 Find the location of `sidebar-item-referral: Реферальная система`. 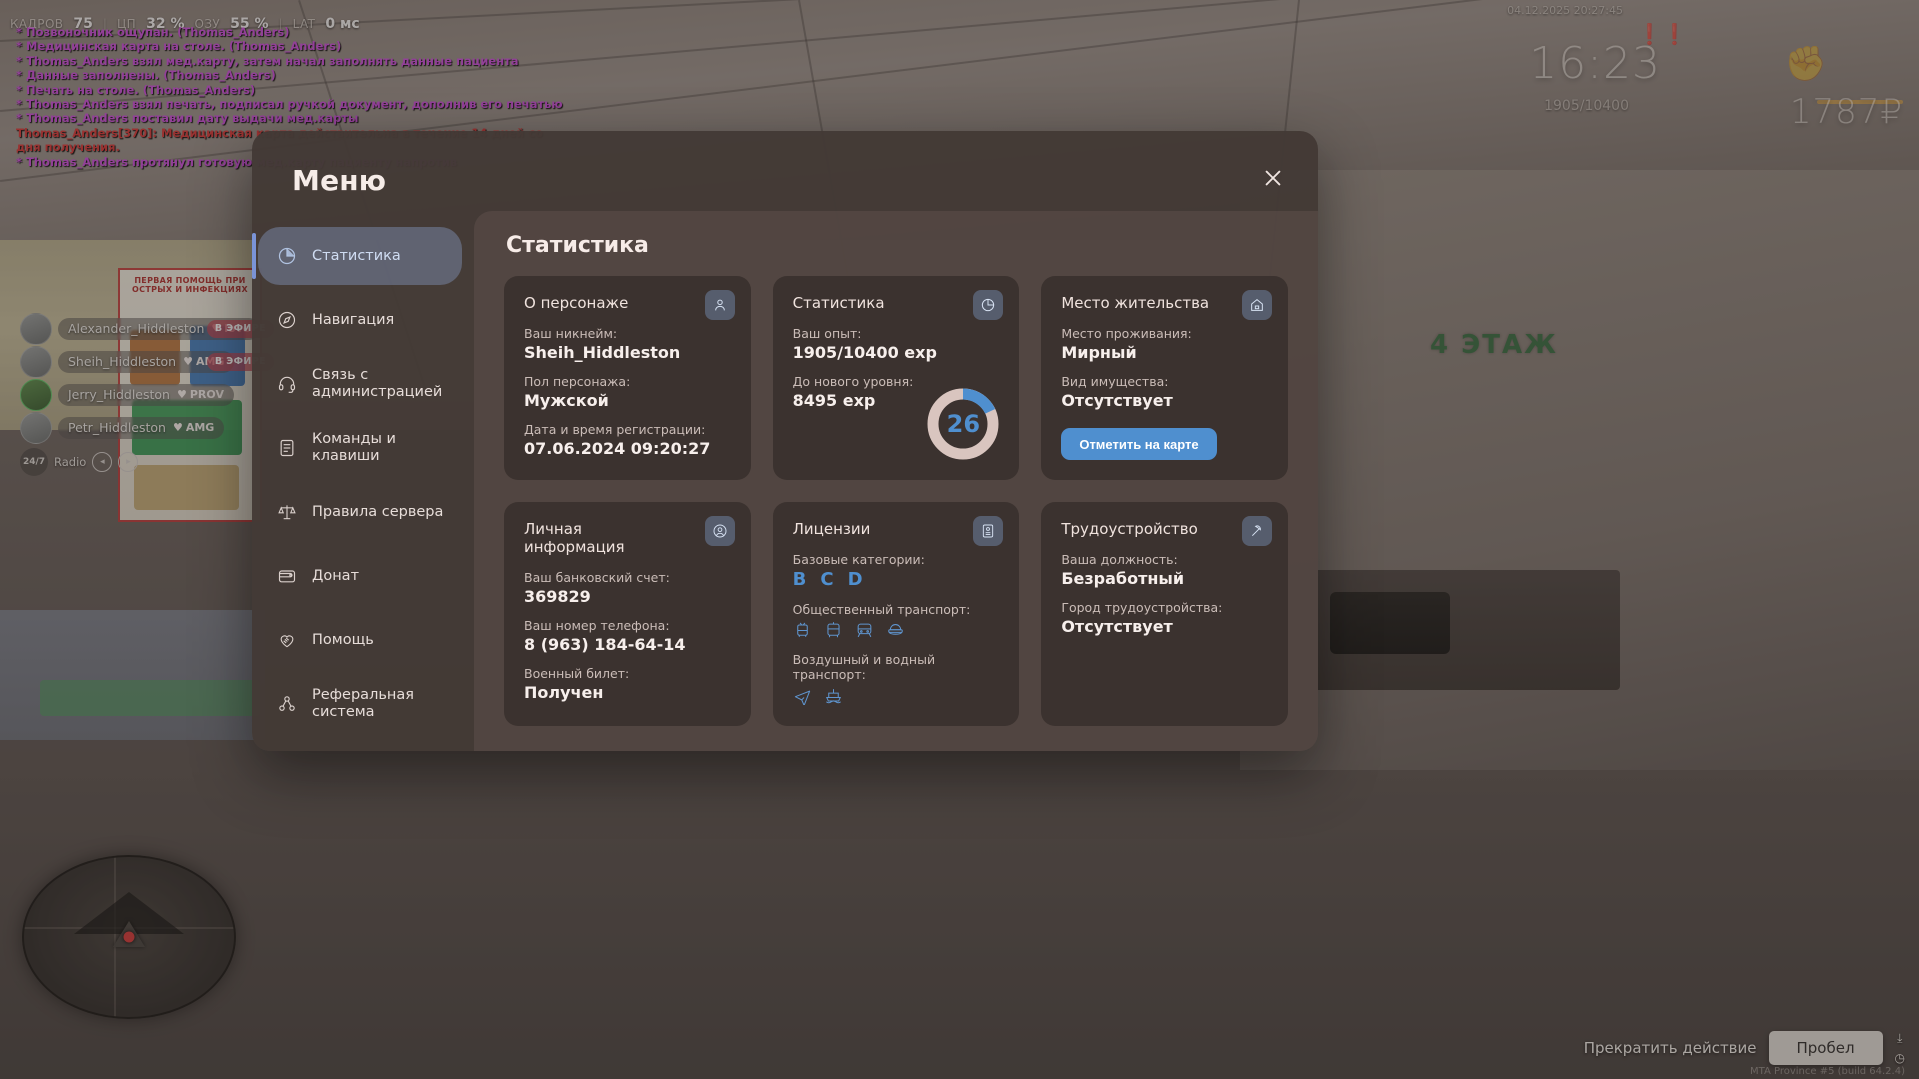

sidebar-item-referral: Реферальная система is located at coordinates (360, 704).